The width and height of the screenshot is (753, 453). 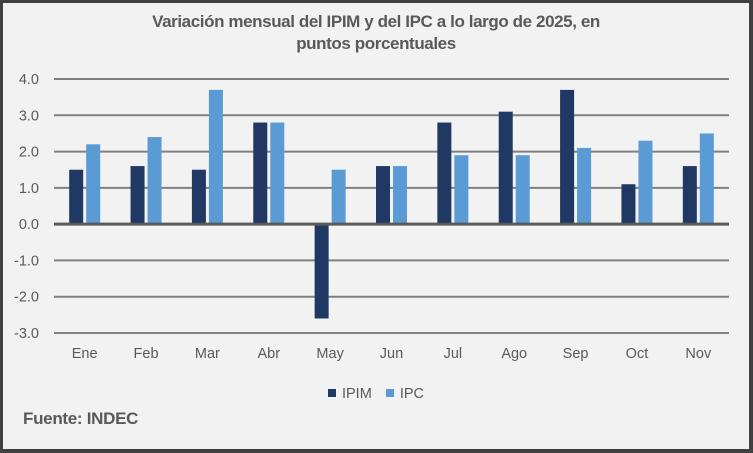 What do you see at coordinates (321, 271) in the screenshot?
I see `bar-ipim-may` at bounding box center [321, 271].